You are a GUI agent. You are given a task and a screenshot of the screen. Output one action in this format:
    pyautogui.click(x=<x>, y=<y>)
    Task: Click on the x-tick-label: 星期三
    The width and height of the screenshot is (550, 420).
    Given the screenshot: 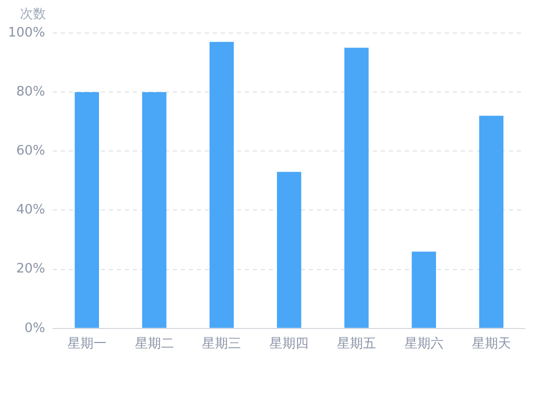 What is the action you would take?
    pyautogui.click(x=222, y=344)
    